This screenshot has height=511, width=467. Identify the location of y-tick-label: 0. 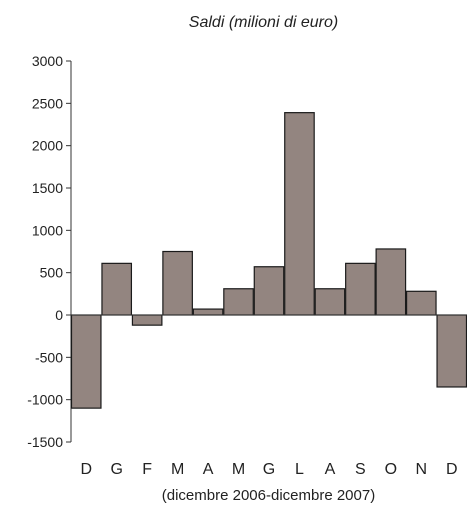
(59, 315).